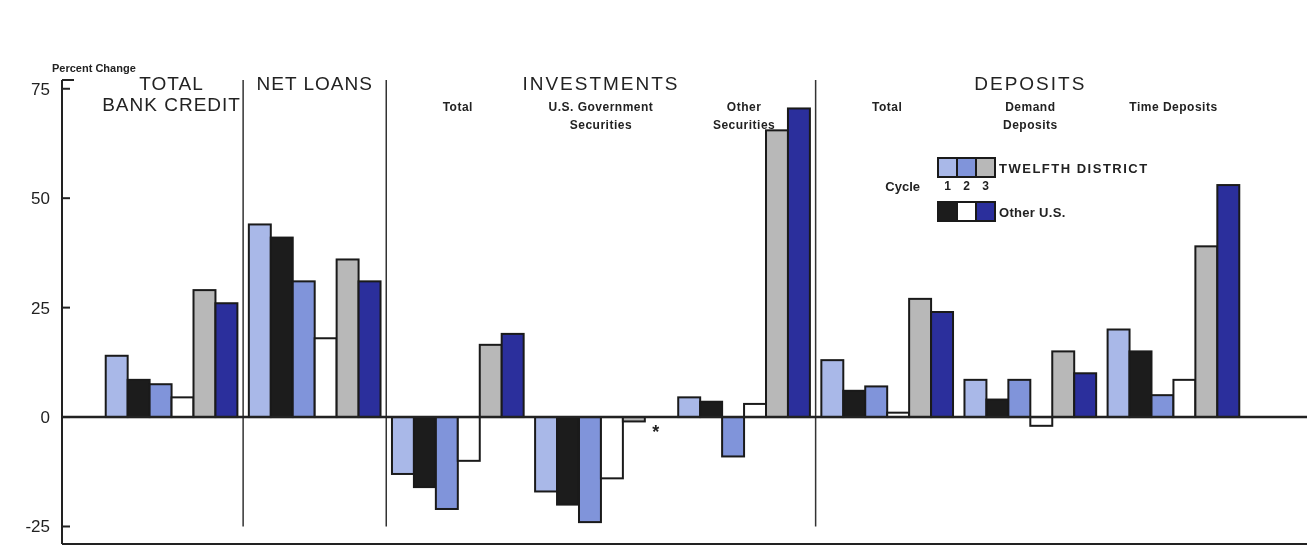 The height and width of the screenshot is (554, 1315). What do you see at coordinates (40, 89) in the screenshot?
I see `y-tick-label: 75` at bounding box center [40, 89].